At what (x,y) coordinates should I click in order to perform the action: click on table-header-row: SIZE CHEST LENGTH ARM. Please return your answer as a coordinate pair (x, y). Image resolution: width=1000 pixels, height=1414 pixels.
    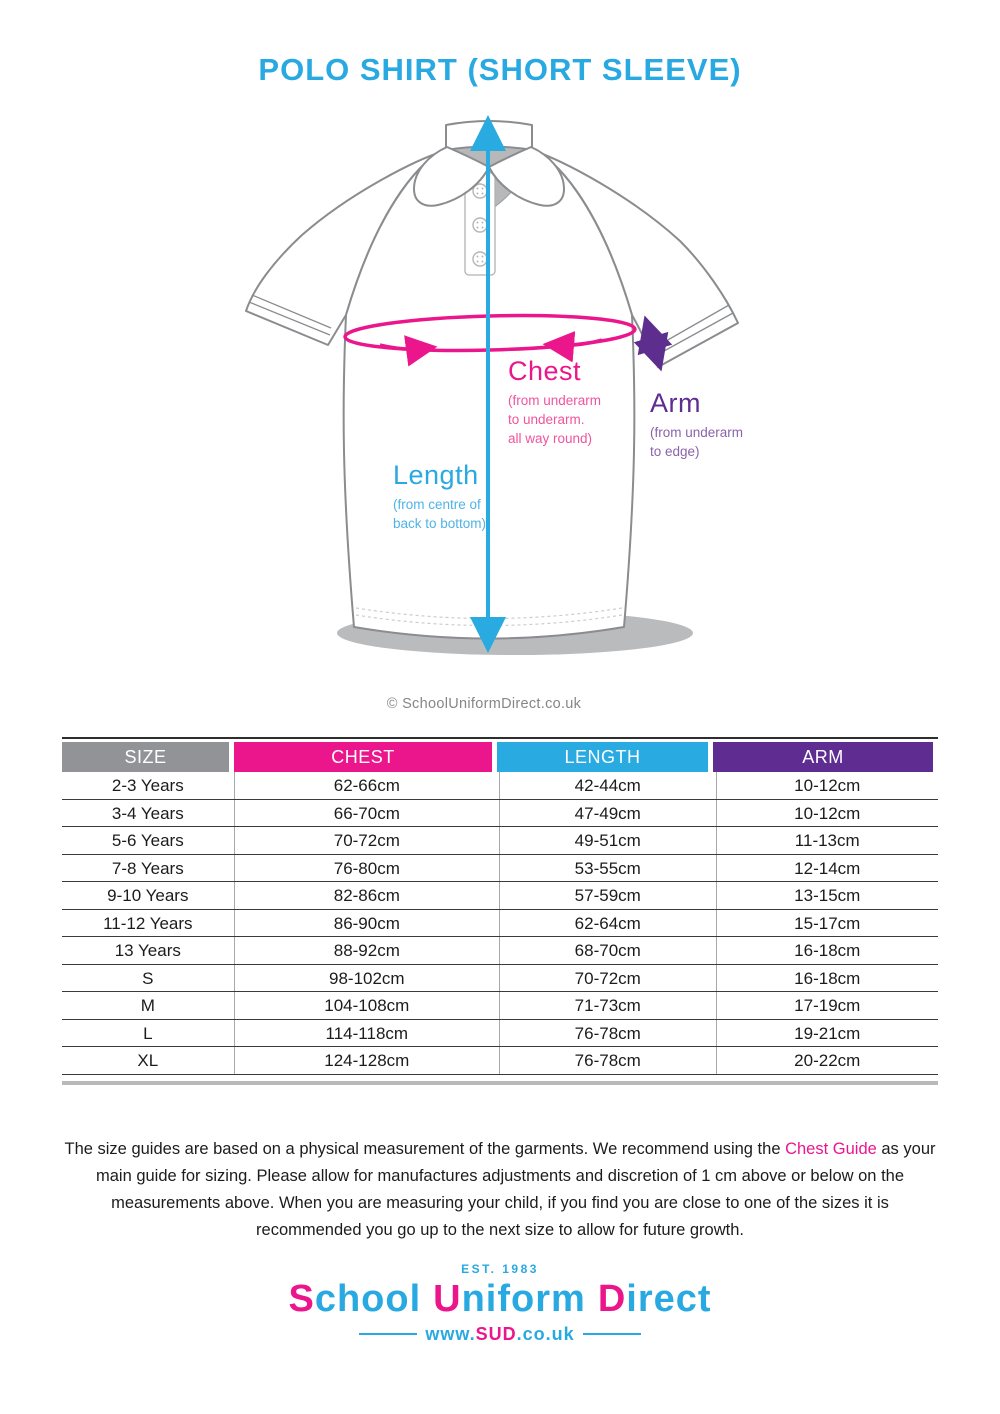
    Looking at the image, I should click on (500, 757).